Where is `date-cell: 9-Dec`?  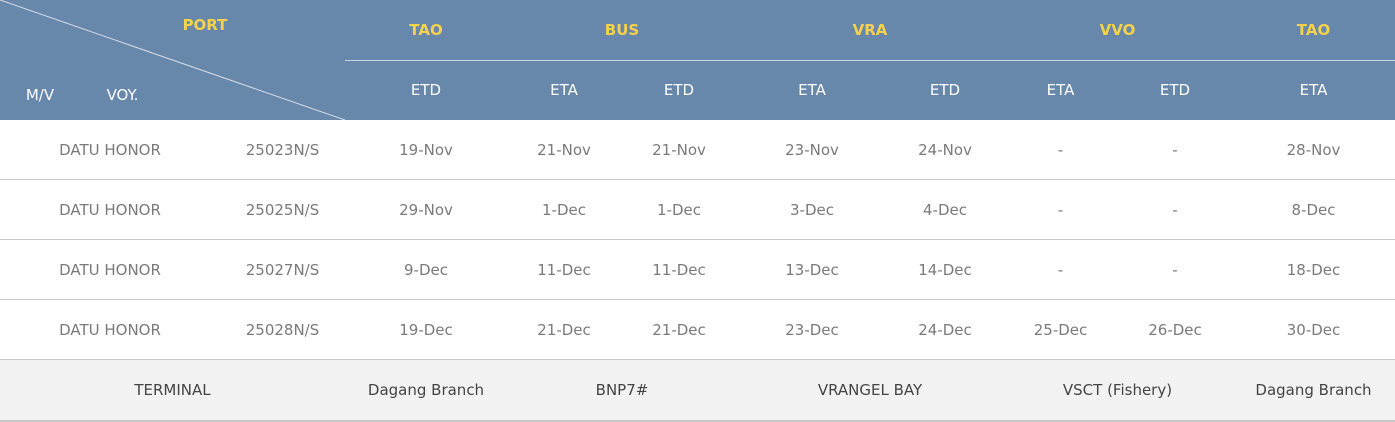
date-cell: 9-Dec is located at coordinates (426, 270).